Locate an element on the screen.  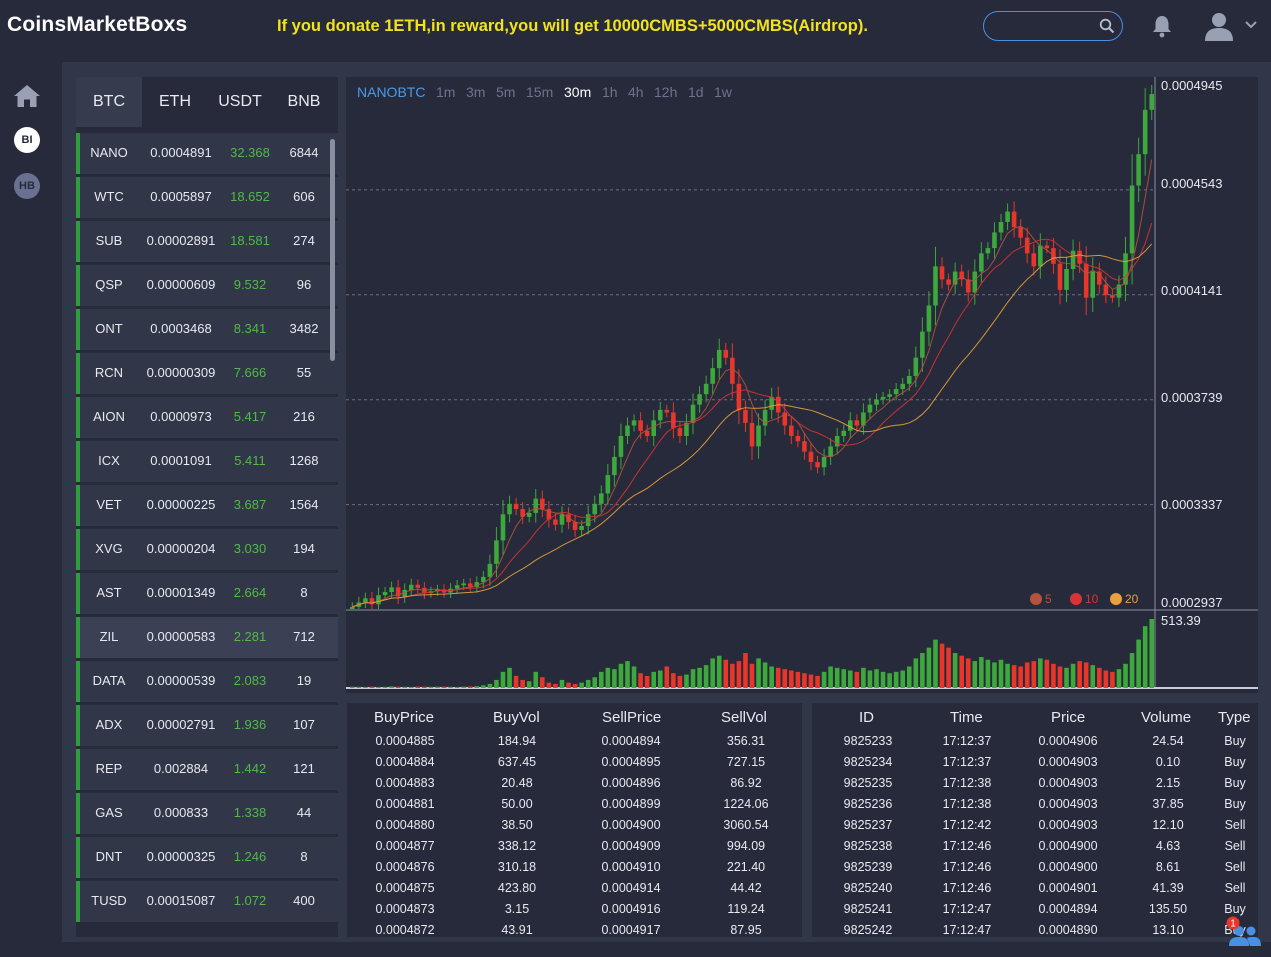
timeframe-1w: 1w is located at coordinates (723, 92).